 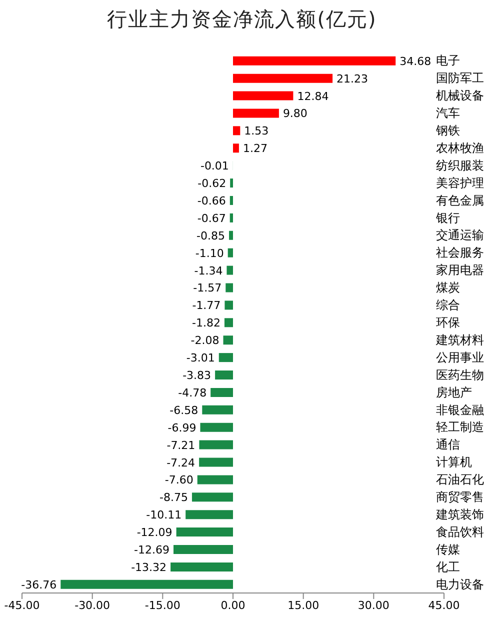 What do you see at coordinates (447, 217) in the screenshot?
I see `y-tick-label: 银行` at bounding box center [447, 217].